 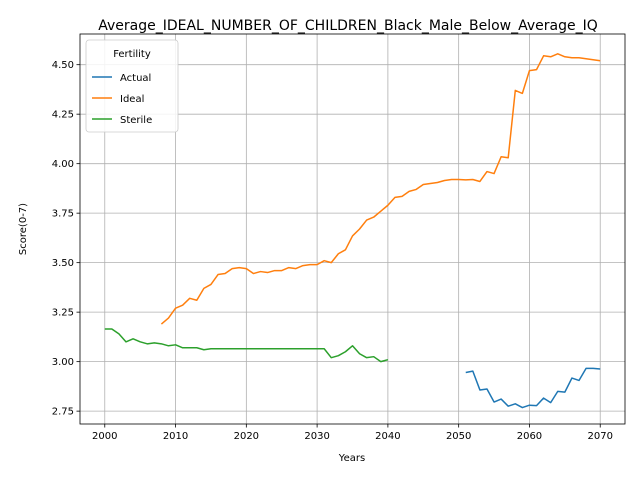 I want to click on legend-box, so click(x=132, y=86).